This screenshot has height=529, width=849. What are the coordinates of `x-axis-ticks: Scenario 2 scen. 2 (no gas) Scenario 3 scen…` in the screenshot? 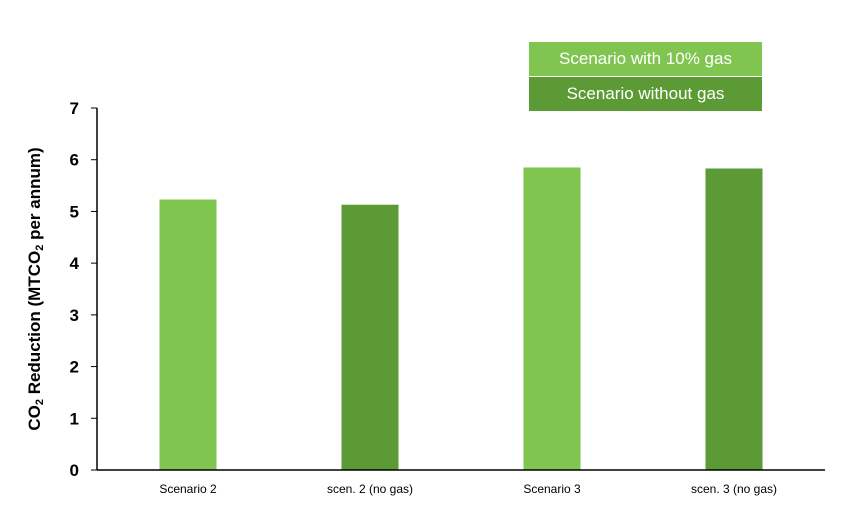 It's located at (468, 489).